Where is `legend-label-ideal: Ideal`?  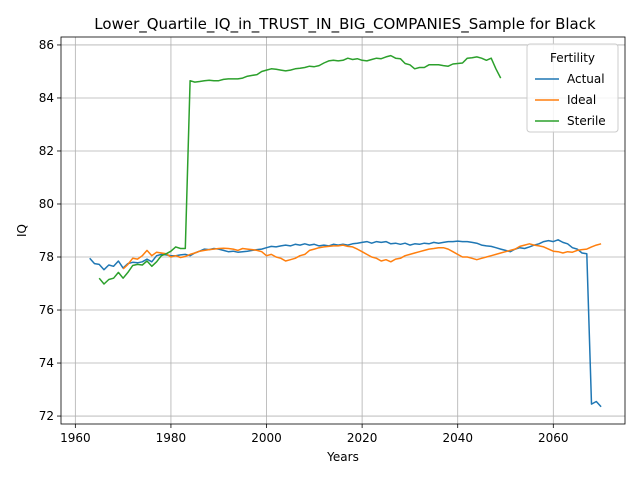 legend-label-ideal: Ideal is located at coordinates (581, 100).